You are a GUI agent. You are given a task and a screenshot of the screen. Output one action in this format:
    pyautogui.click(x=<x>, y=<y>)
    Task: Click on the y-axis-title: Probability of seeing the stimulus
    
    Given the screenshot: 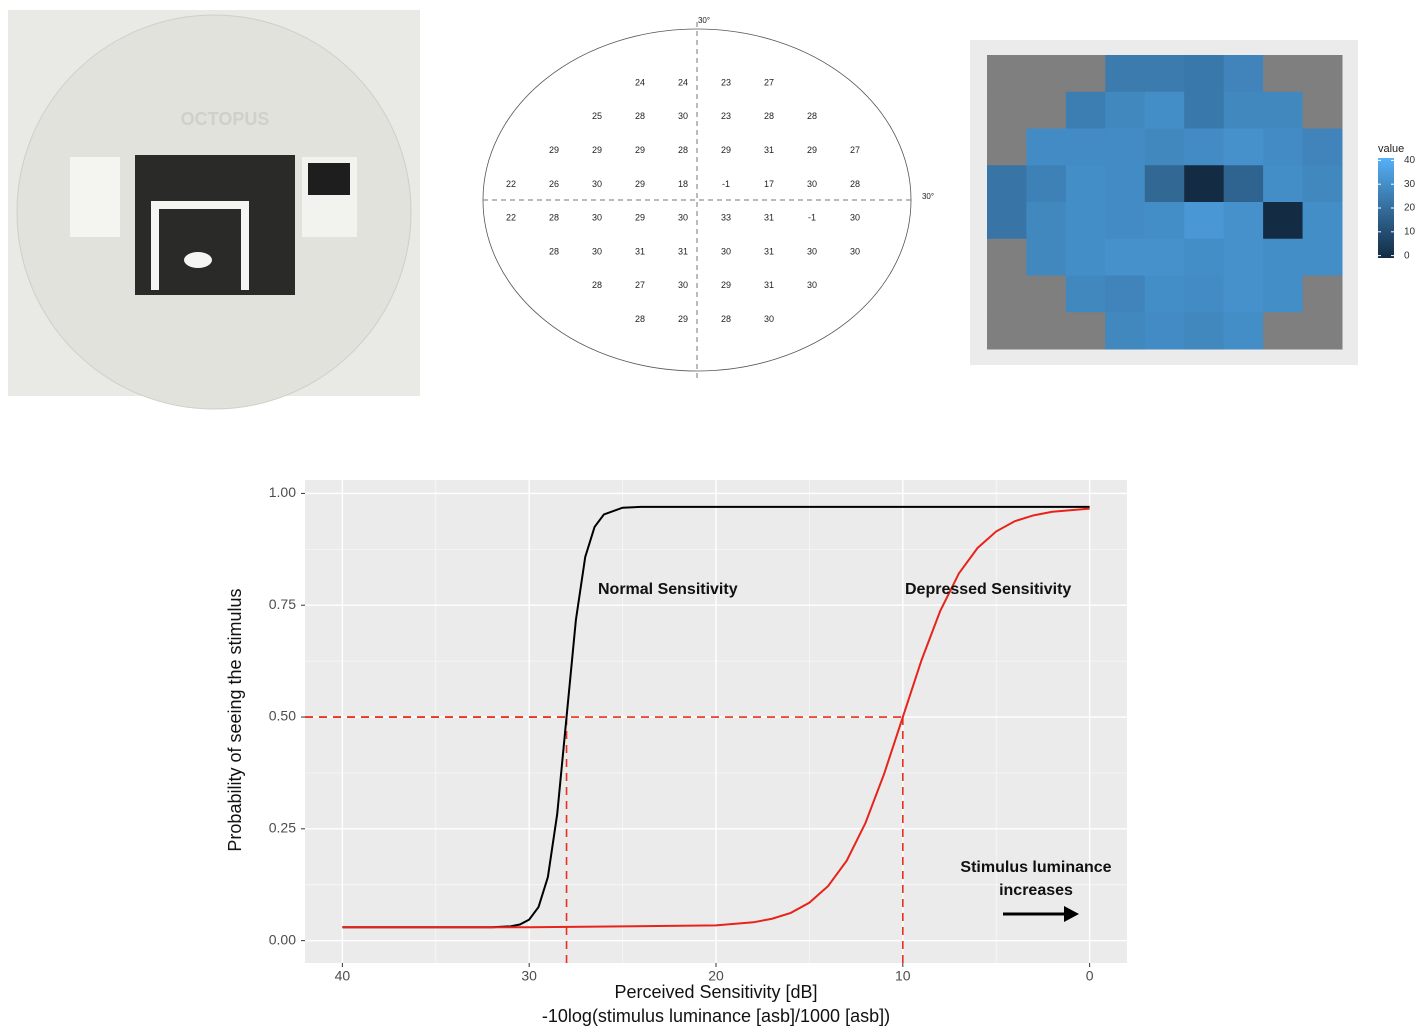 What is the action you would take?
    pyautogui.click(x=235, y=719)
    